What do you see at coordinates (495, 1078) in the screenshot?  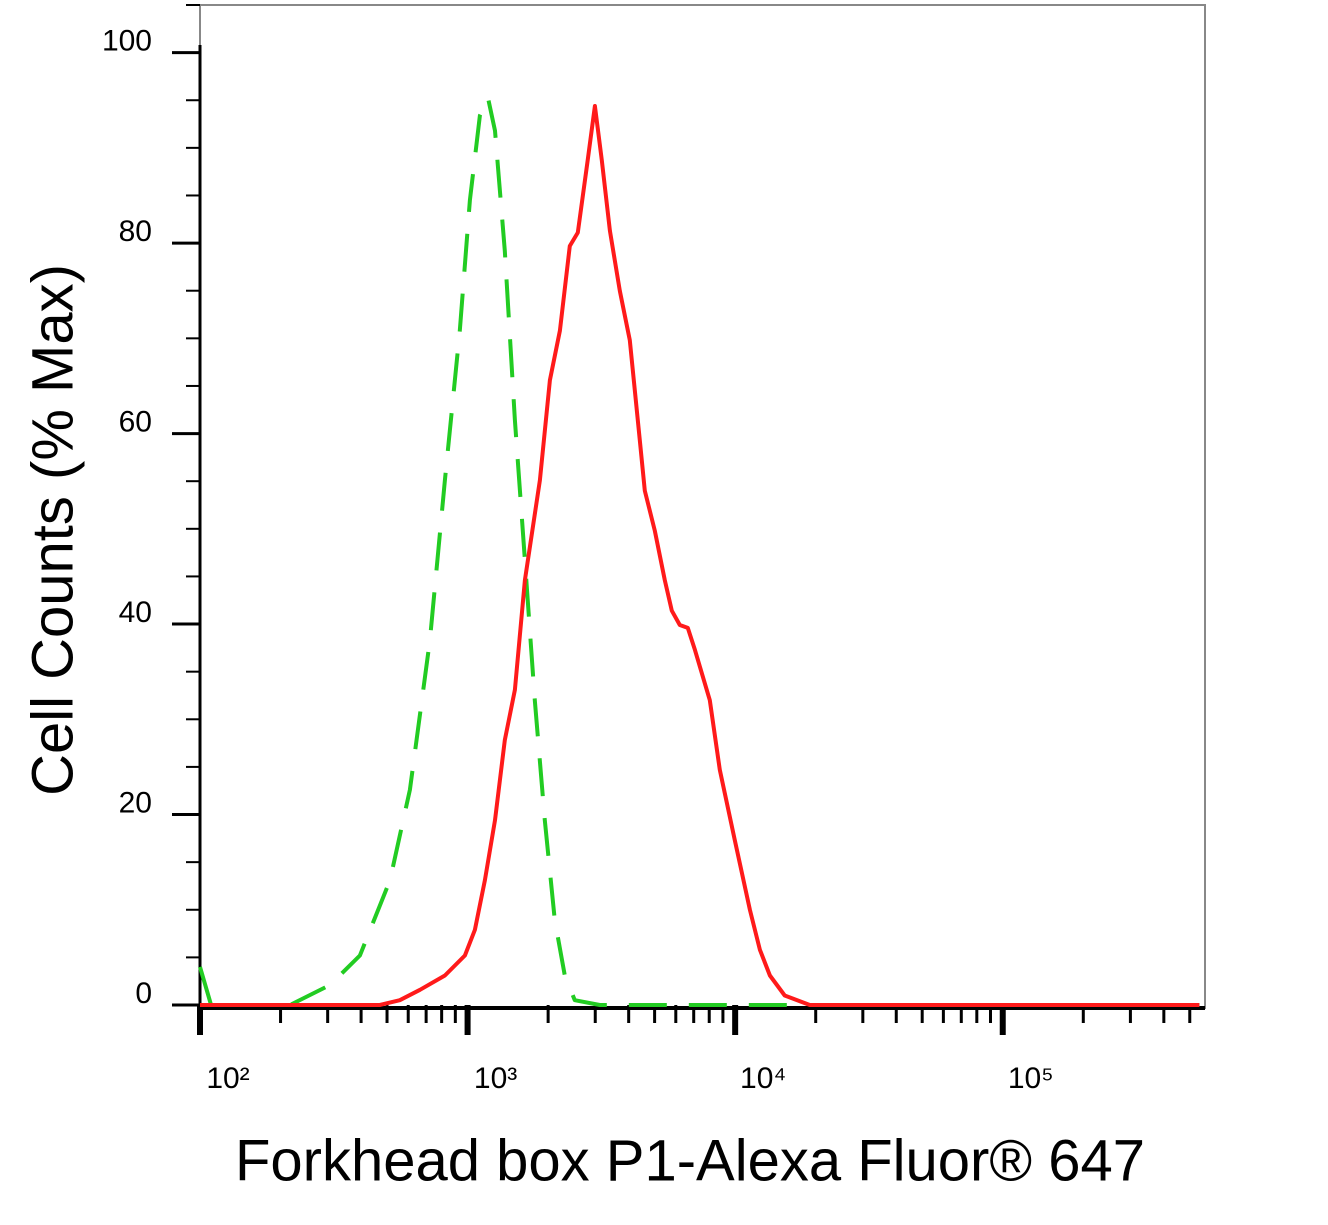 I see `x-tick-label: 10³` at bounding box center [495, 1078].